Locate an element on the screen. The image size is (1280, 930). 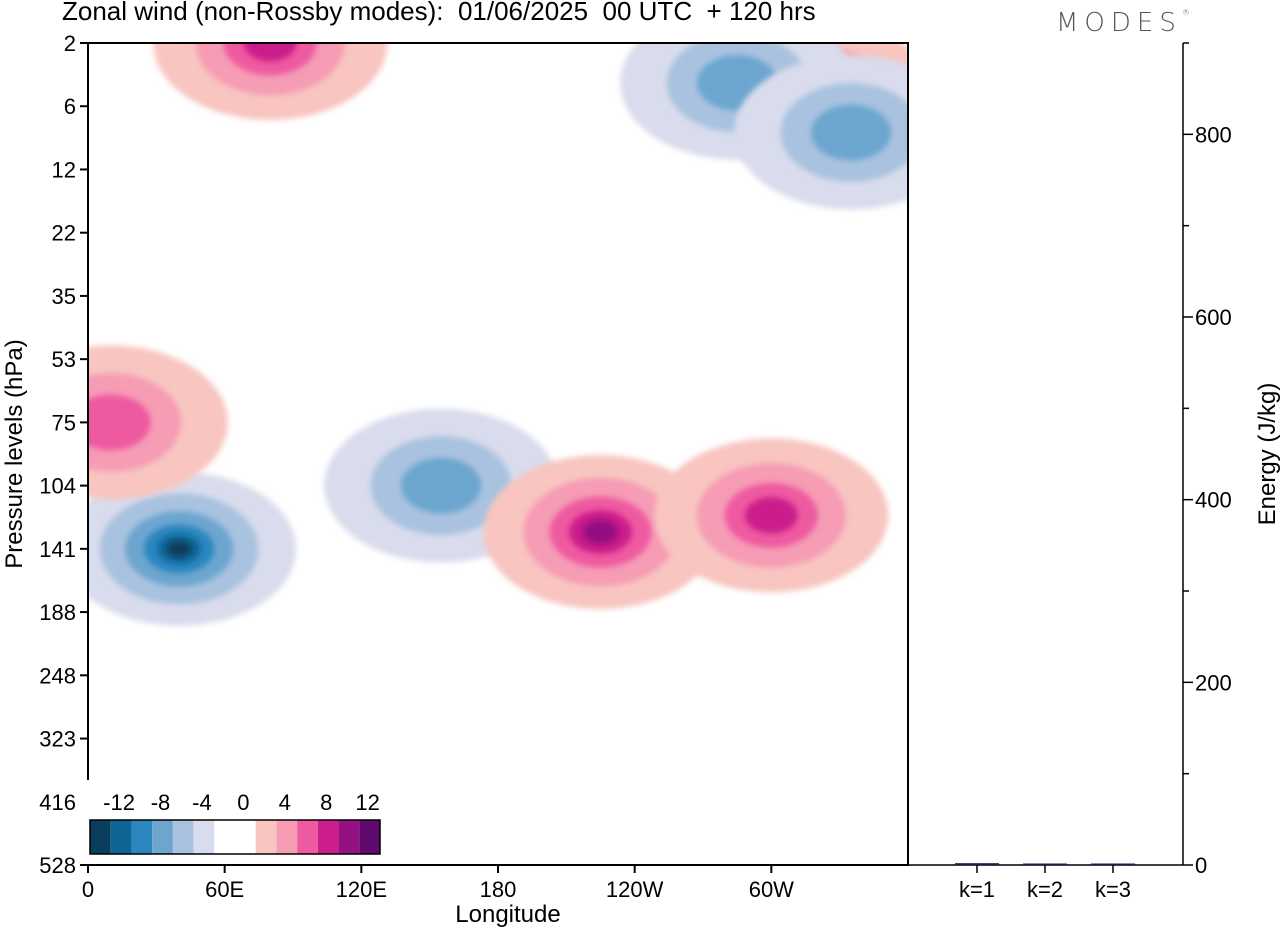
x-axis-title: Longitude is located at coordinates (507, 914).